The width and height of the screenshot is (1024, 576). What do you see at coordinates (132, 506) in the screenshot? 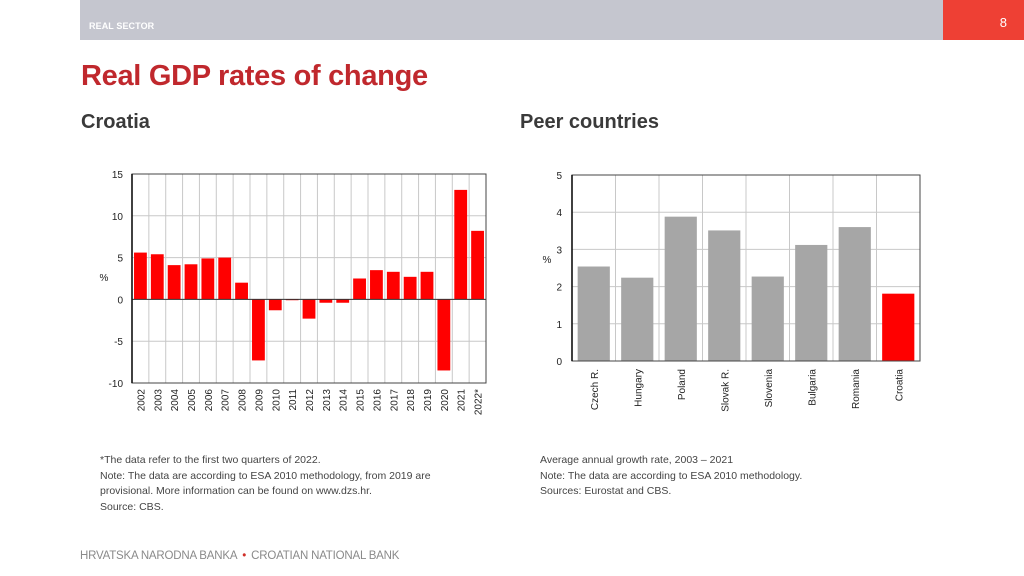
I see `note-line: Source: CBS.` at bounding box center [132, 506].